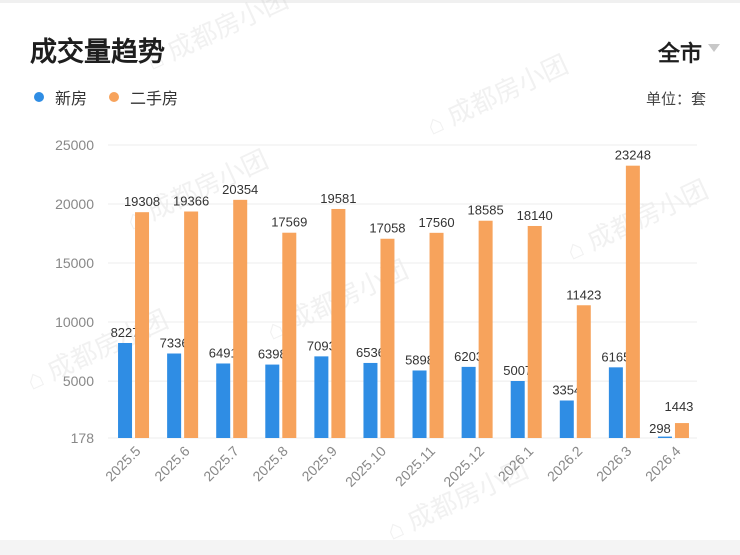 The image size is (740, 555). I want to click on data-label: 3354, so click(566, 390).